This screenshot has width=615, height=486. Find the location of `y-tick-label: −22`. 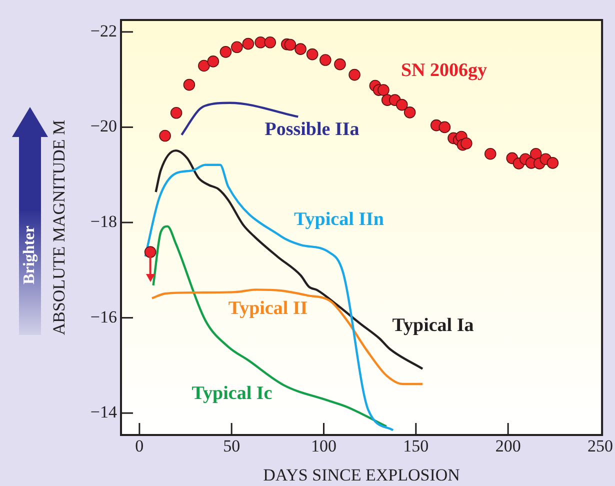

y-tick-label: −22 is located at coordinates (103, 30).